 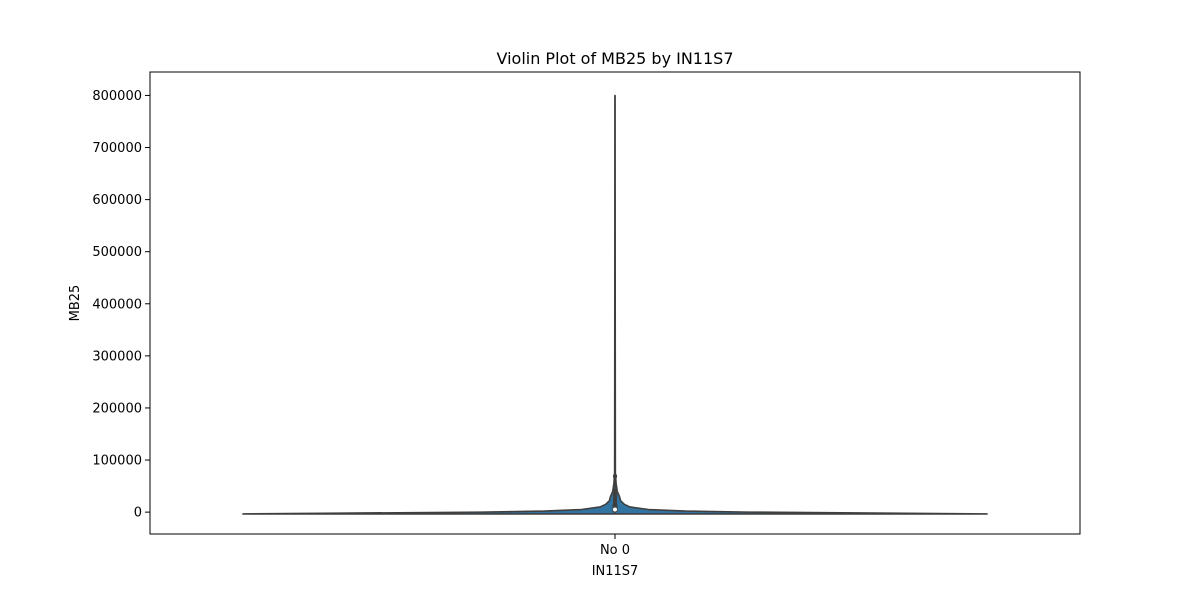 What do you see at coordinates (117, 356) in the screenshot?
I see `y-tick-label: 300000` at bounding box center [117, 356].